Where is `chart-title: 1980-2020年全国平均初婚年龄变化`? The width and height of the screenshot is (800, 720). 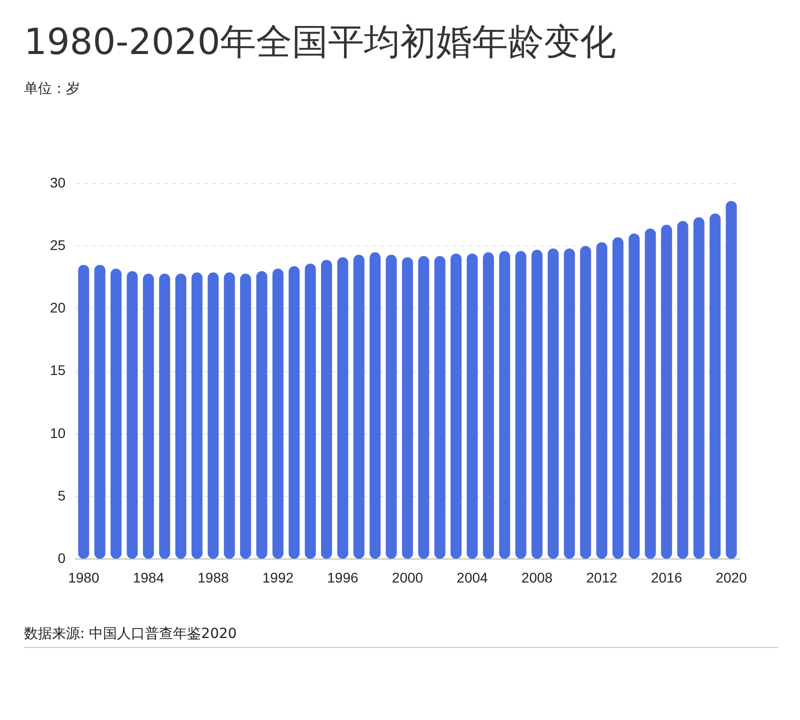 chart-title: 1980-2020年全国平均初婚年龄变化 is located at coordinates (320, 43).